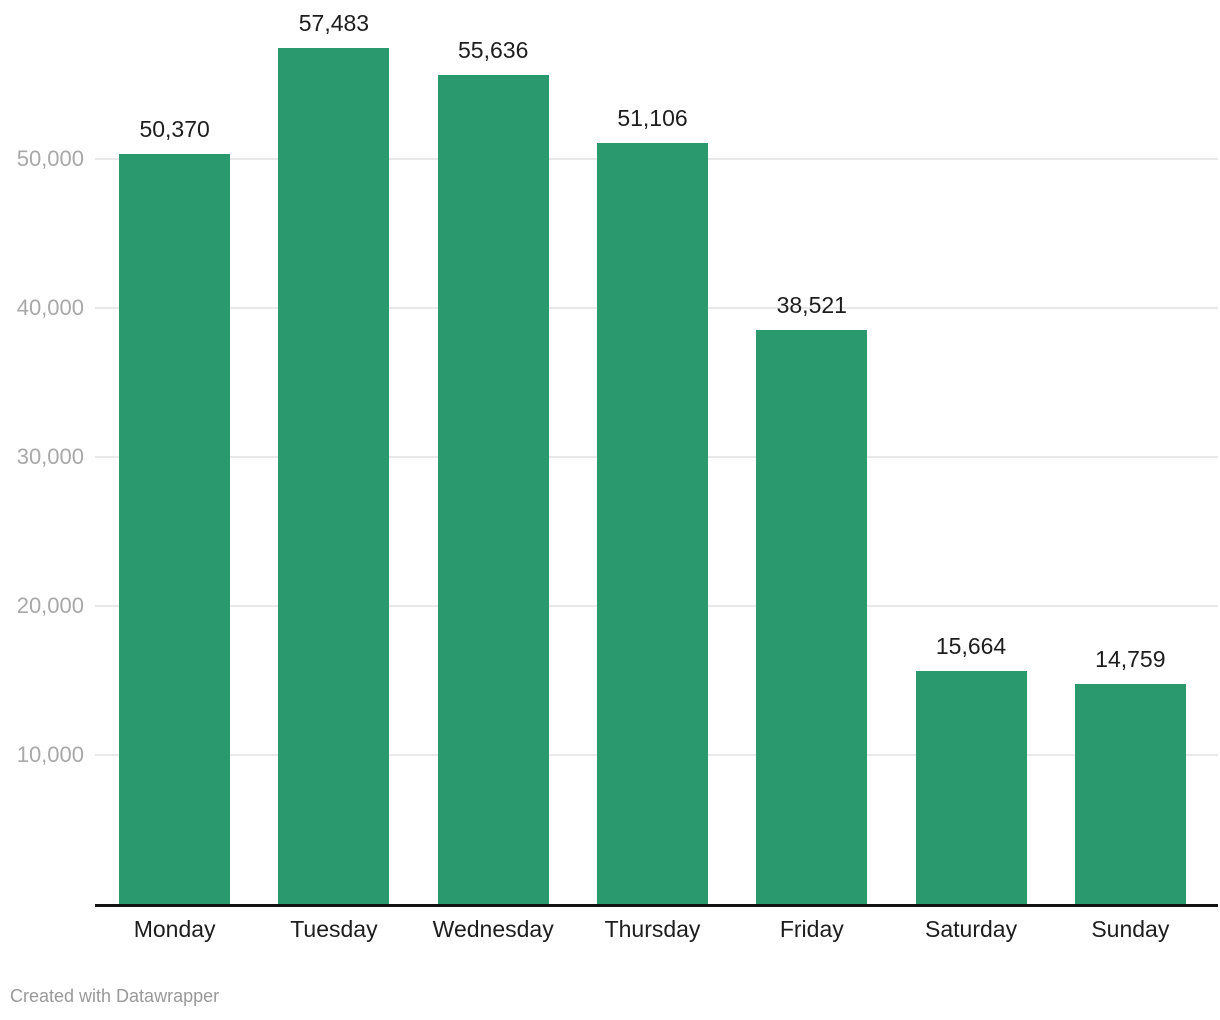  Describe the element at coordinates (971, 787) in the screenshot. I see `bar-saturday` at that location.